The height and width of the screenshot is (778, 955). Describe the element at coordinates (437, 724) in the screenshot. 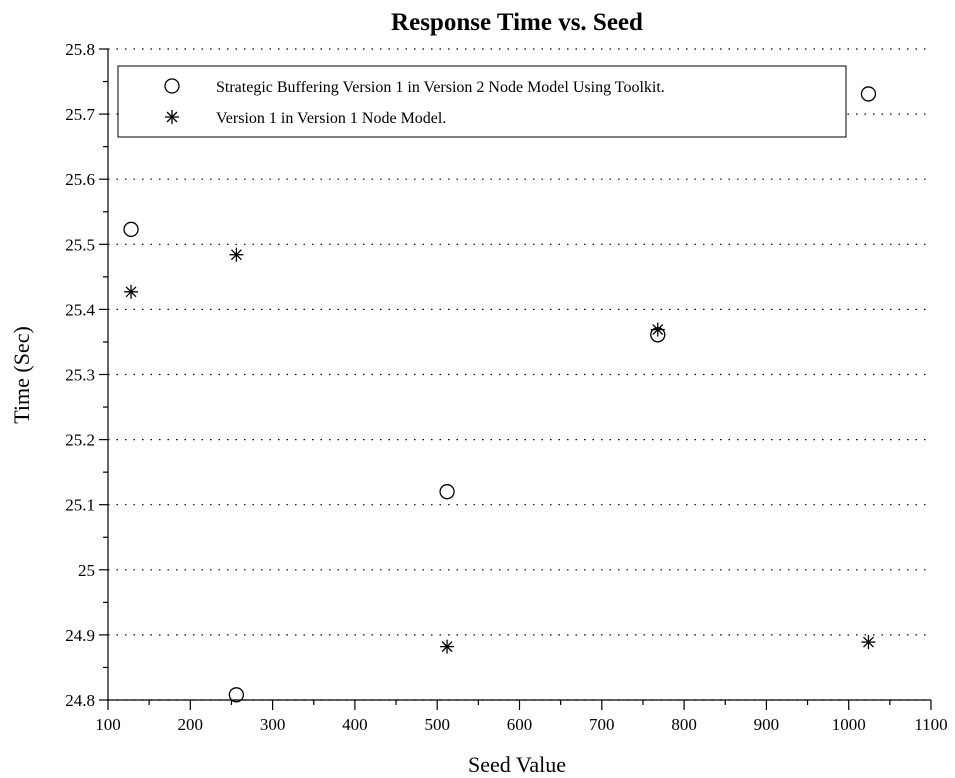

I see `x-tick-label: 500` at that location.